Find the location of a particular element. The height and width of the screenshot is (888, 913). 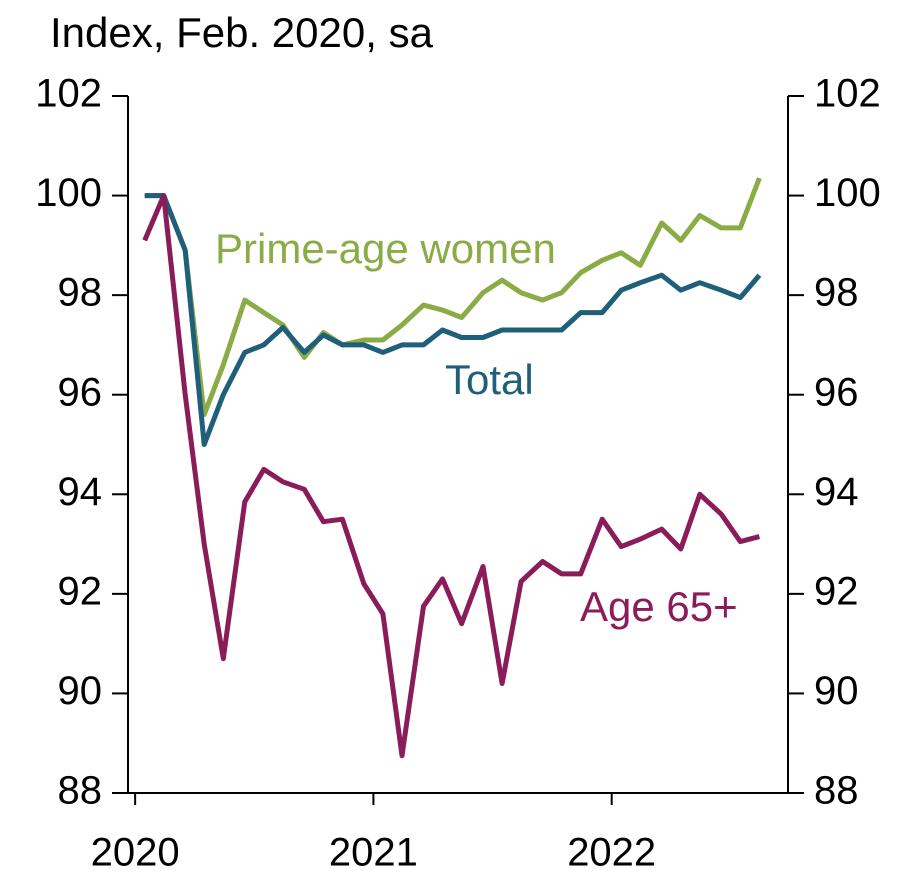

x-tick-label: 2021 is located at coordinates (373, 853).